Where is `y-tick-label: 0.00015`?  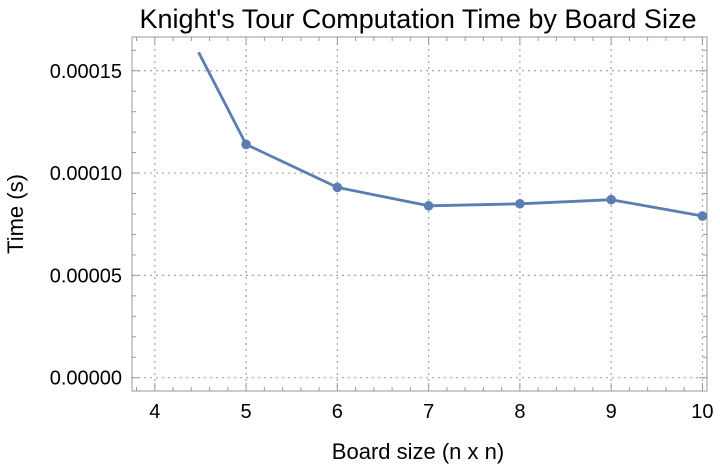
y-tick-label: 0.00015 is located at coordinates (86, 72).